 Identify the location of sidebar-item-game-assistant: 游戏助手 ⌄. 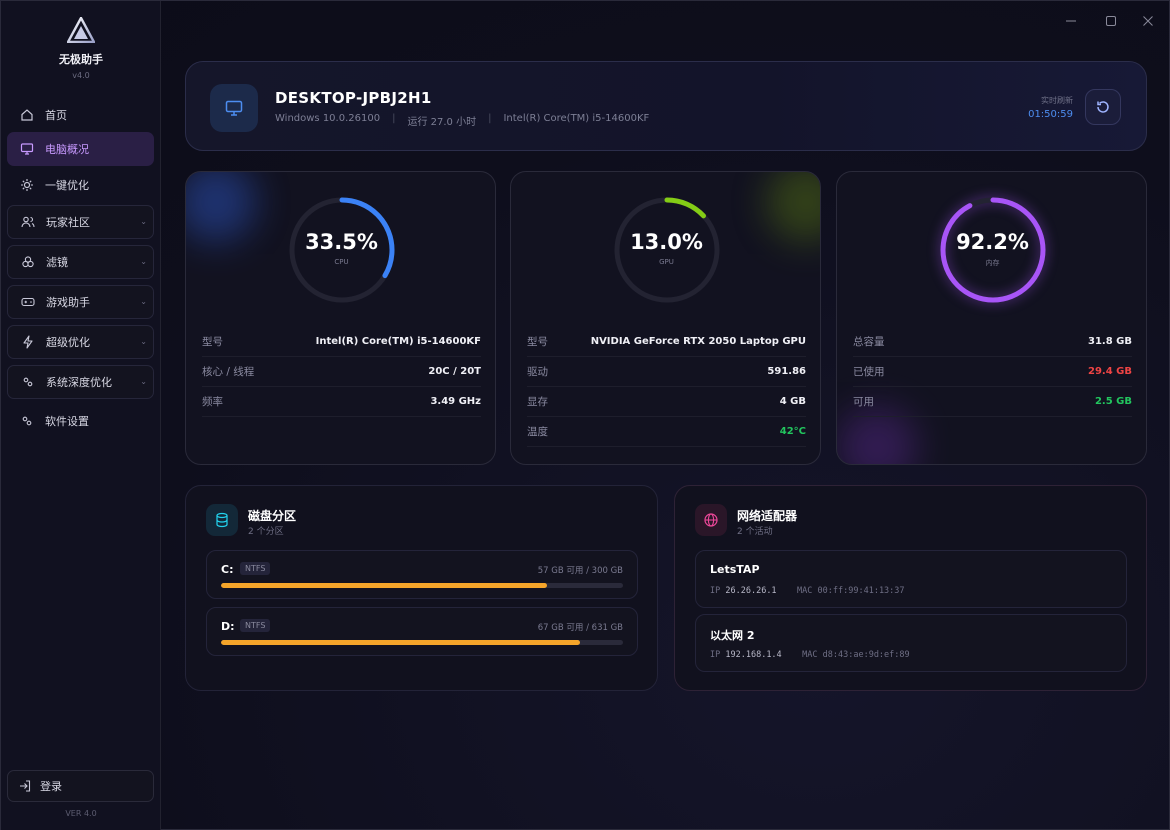
(80, 302).